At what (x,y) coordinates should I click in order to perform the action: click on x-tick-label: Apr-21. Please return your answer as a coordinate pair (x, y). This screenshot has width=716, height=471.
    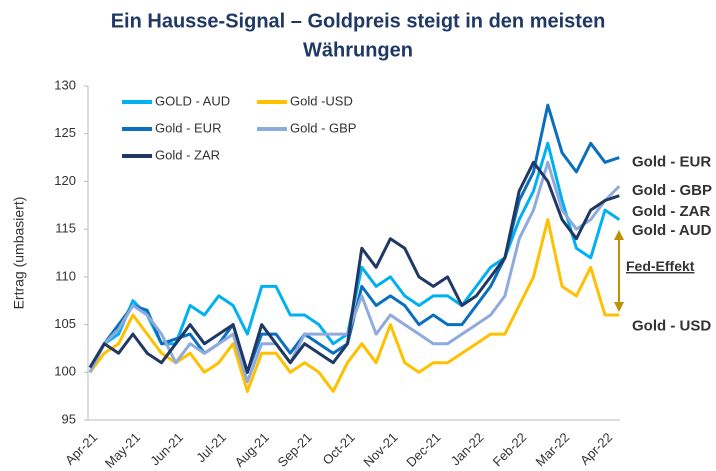
    Looking at the image, I should click on (81, 449).